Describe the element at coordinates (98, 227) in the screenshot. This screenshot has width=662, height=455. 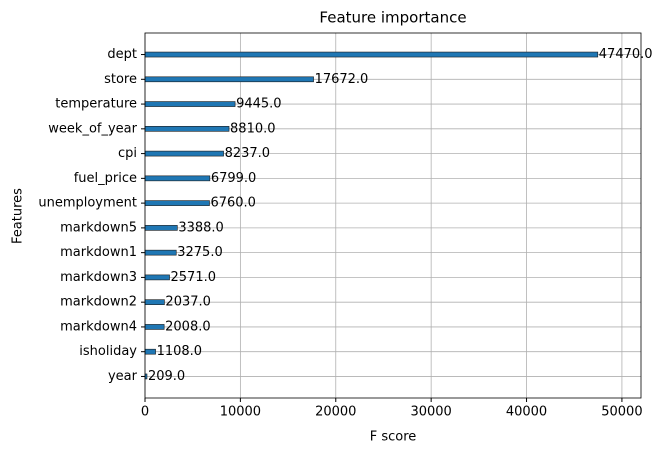
I see `y-tick-label: markdown5` at that location.